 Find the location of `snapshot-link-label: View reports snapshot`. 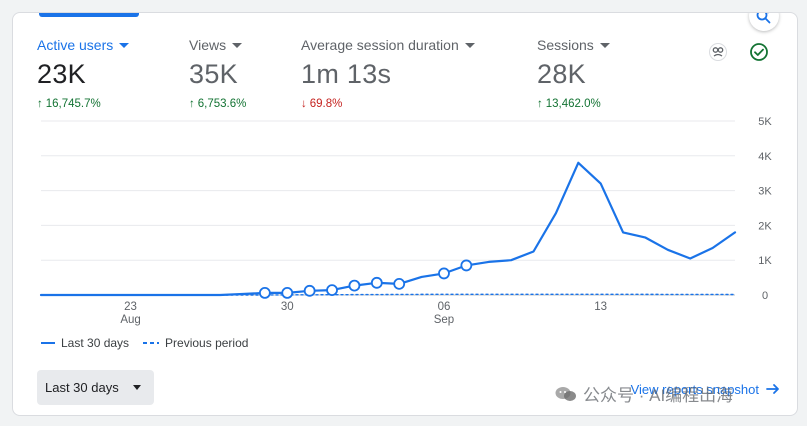

snapshot-link-label: View reports snapshot is located at coordinates (694, 389).